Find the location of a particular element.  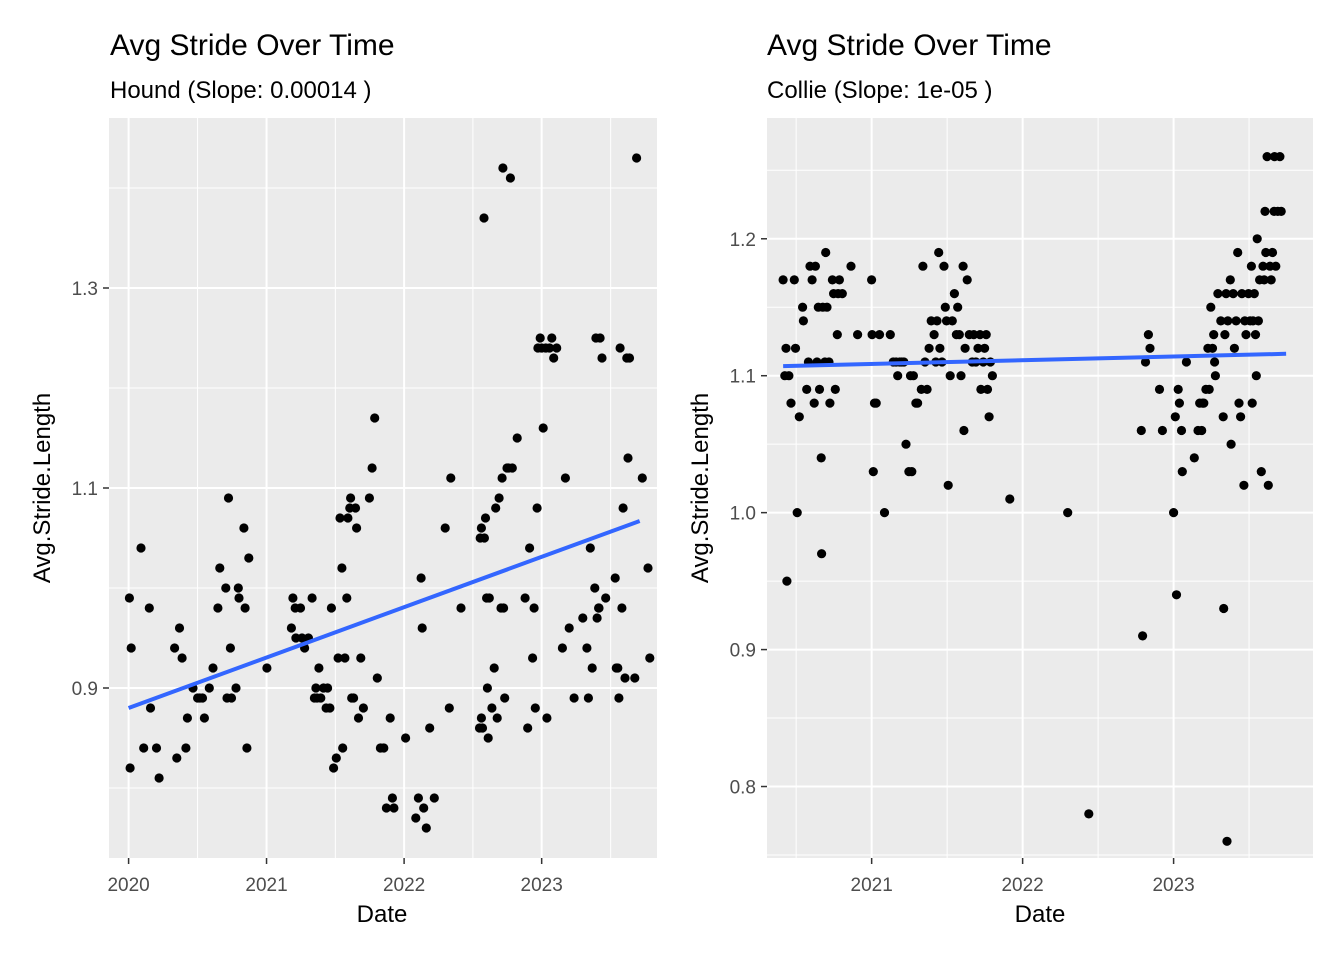

chart-subtitle: Hound (Slope: 0.00014 ) is located at coordinates (241, 90).